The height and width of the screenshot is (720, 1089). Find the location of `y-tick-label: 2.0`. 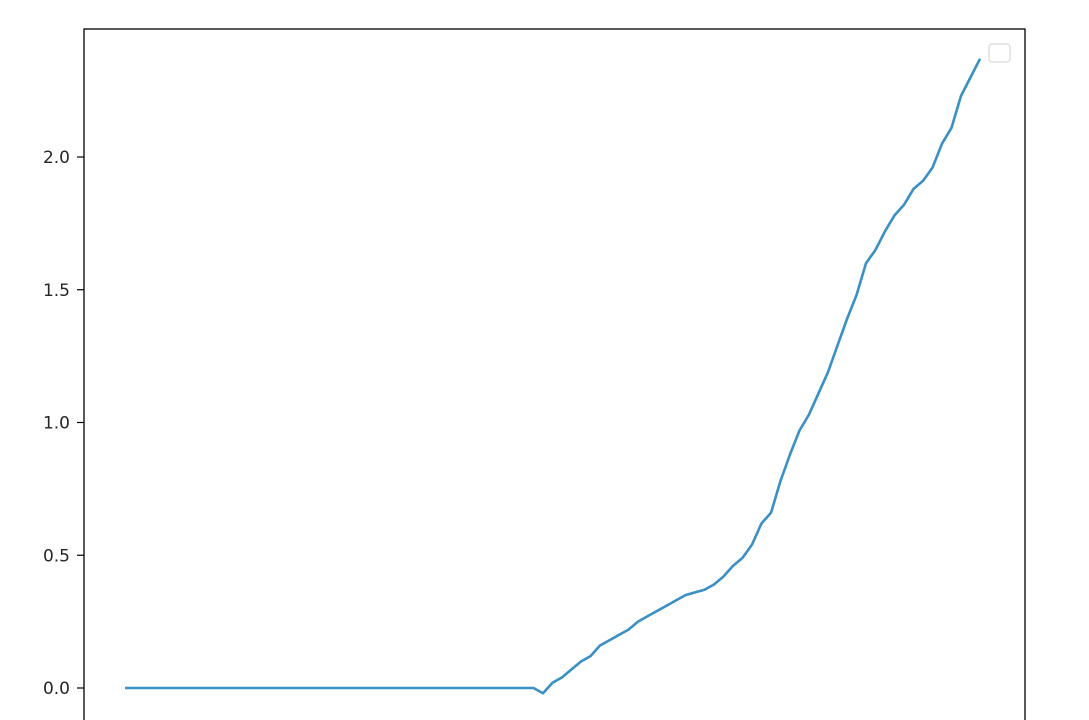

y-tick-label: 2.0 is located at coordinates (56, 158).